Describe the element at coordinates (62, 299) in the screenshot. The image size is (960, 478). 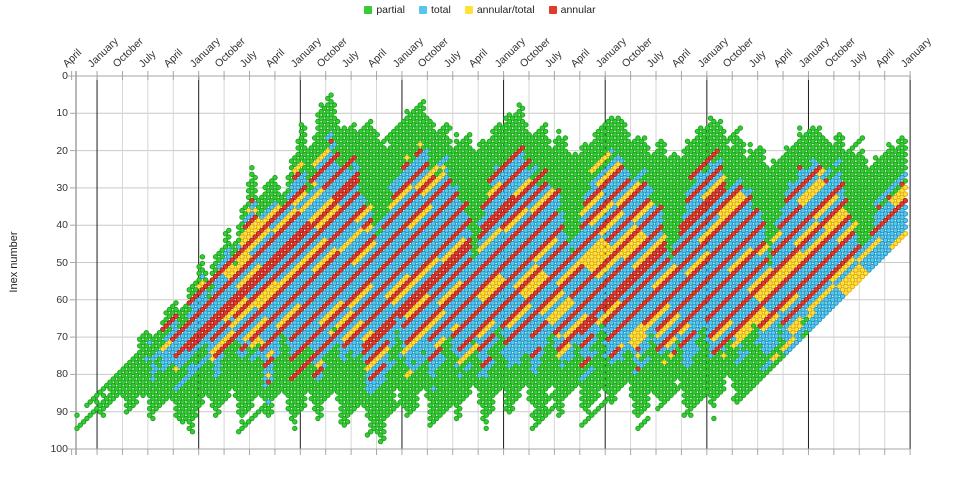
I see `y-tick-label-60: 60` at that location.